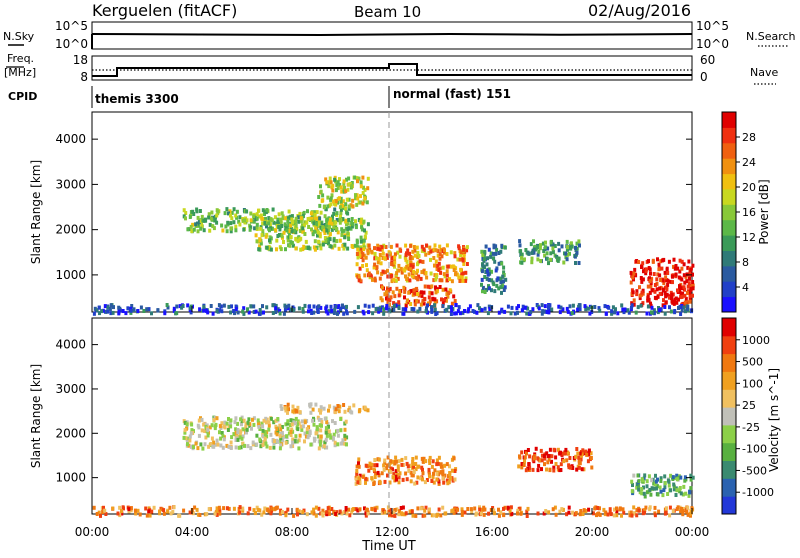  I want to click on velocity-colorbar-tick-label: -25, so click(751, 427).